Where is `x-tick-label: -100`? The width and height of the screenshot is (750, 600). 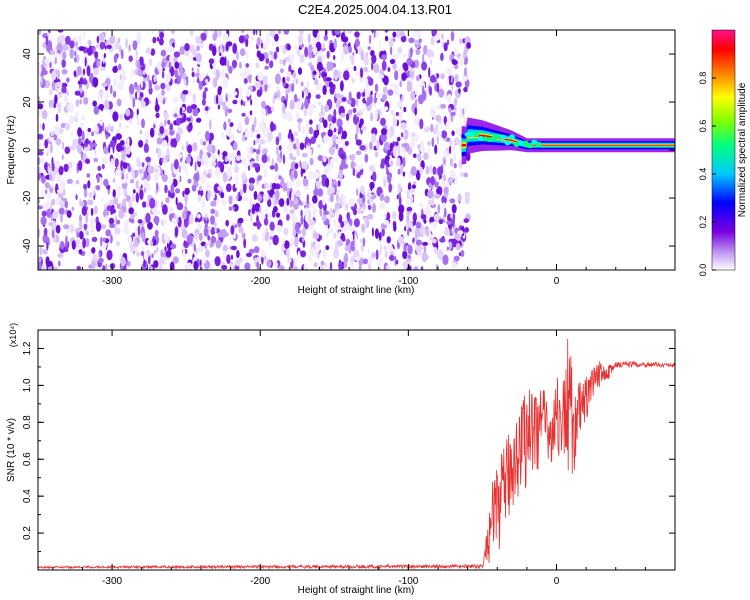 x-tick-label: -100 is located at coordinates (408, 581).